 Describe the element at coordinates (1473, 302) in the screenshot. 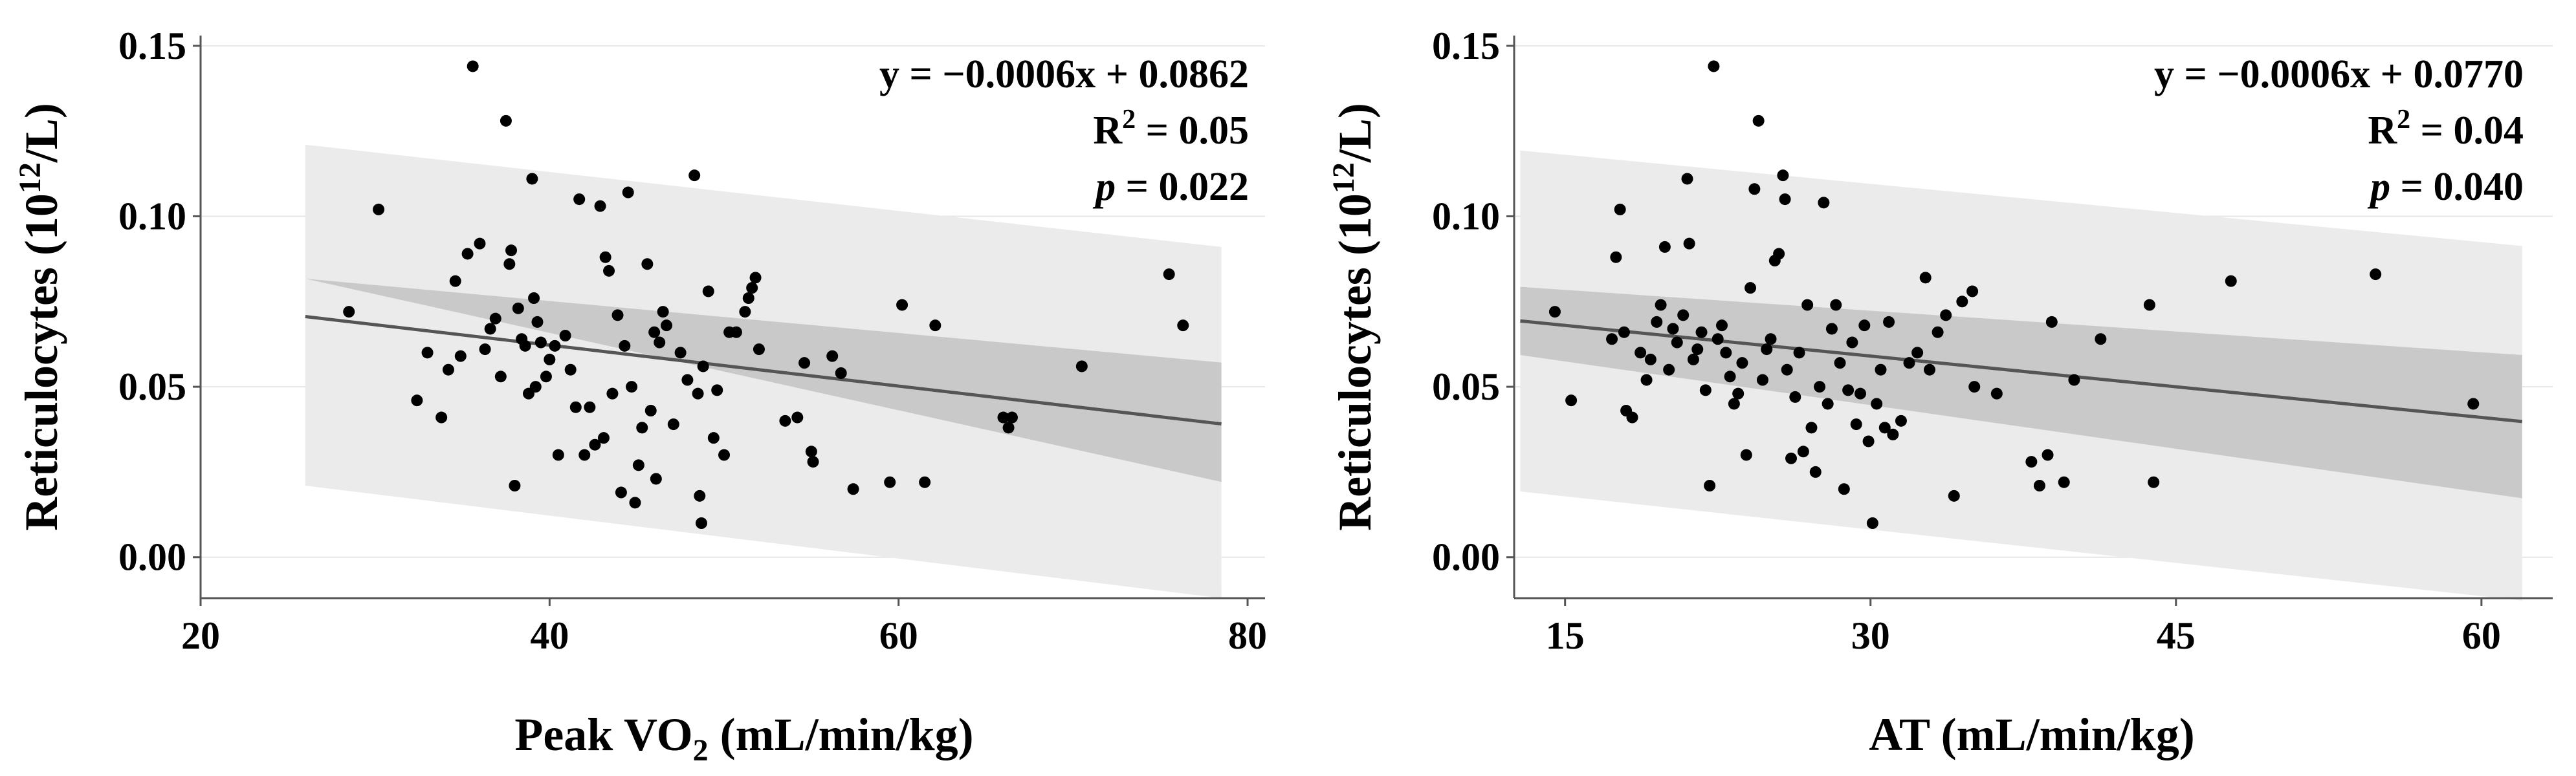

I see `y-ticks-right: 0.00 0.05 0.10 0.15` at that location.